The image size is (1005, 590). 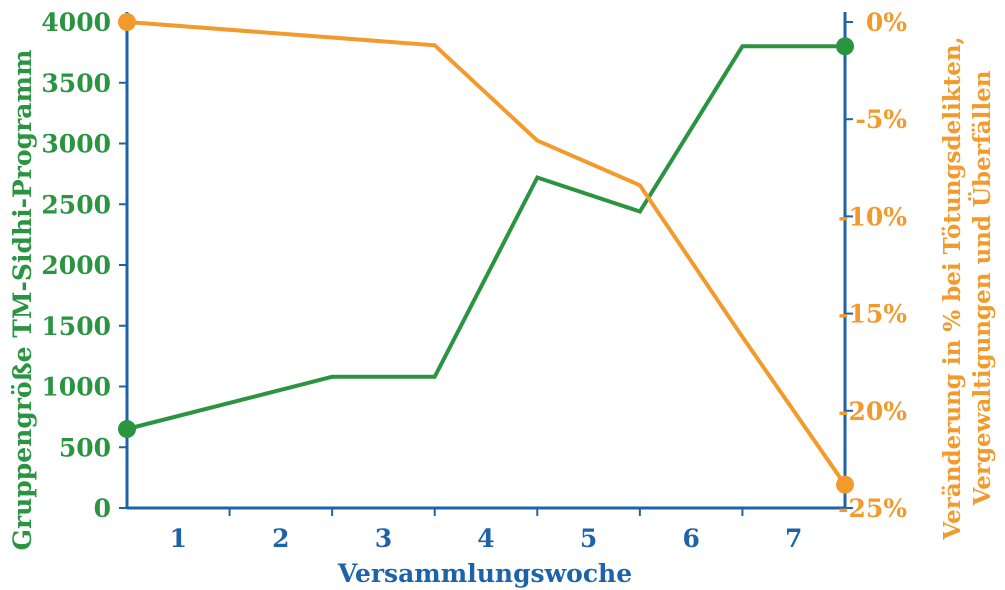 I want to click on x-tick-label: 7, so click(x=793, y=538).